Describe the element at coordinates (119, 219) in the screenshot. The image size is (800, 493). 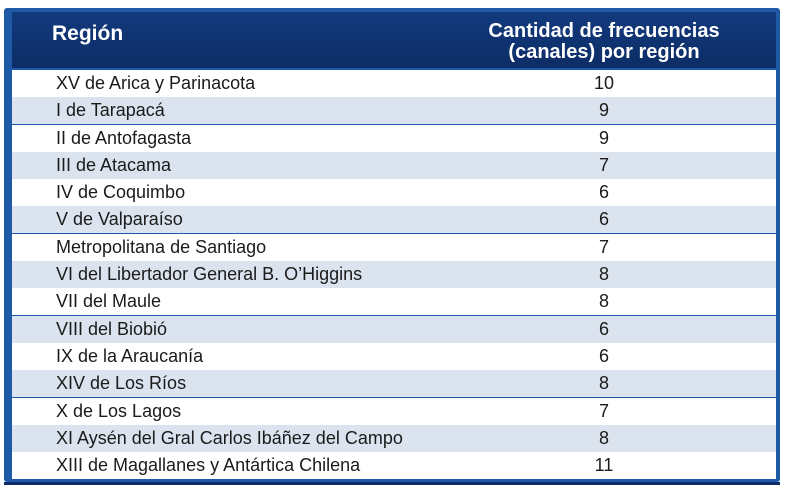
I see `region-cell: V de Valparaíso` at that location.